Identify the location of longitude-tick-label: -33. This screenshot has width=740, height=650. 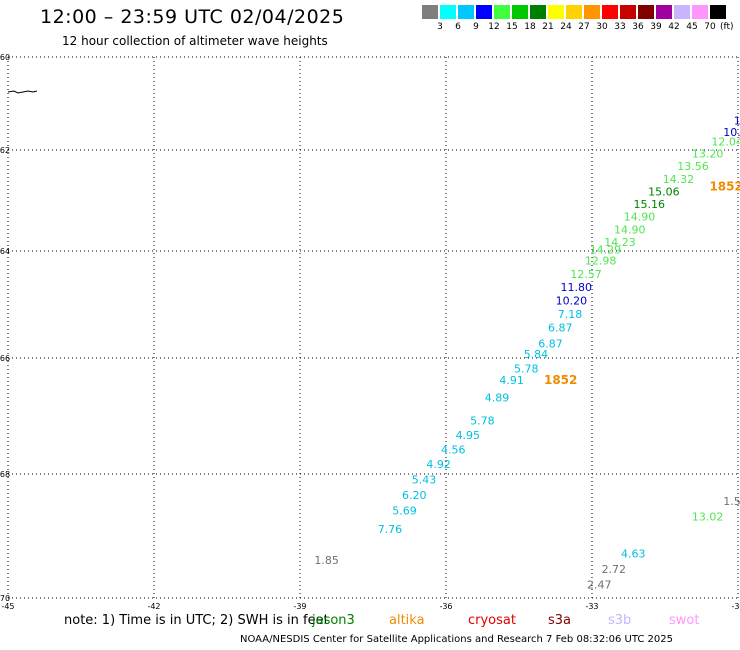
(591, 606).